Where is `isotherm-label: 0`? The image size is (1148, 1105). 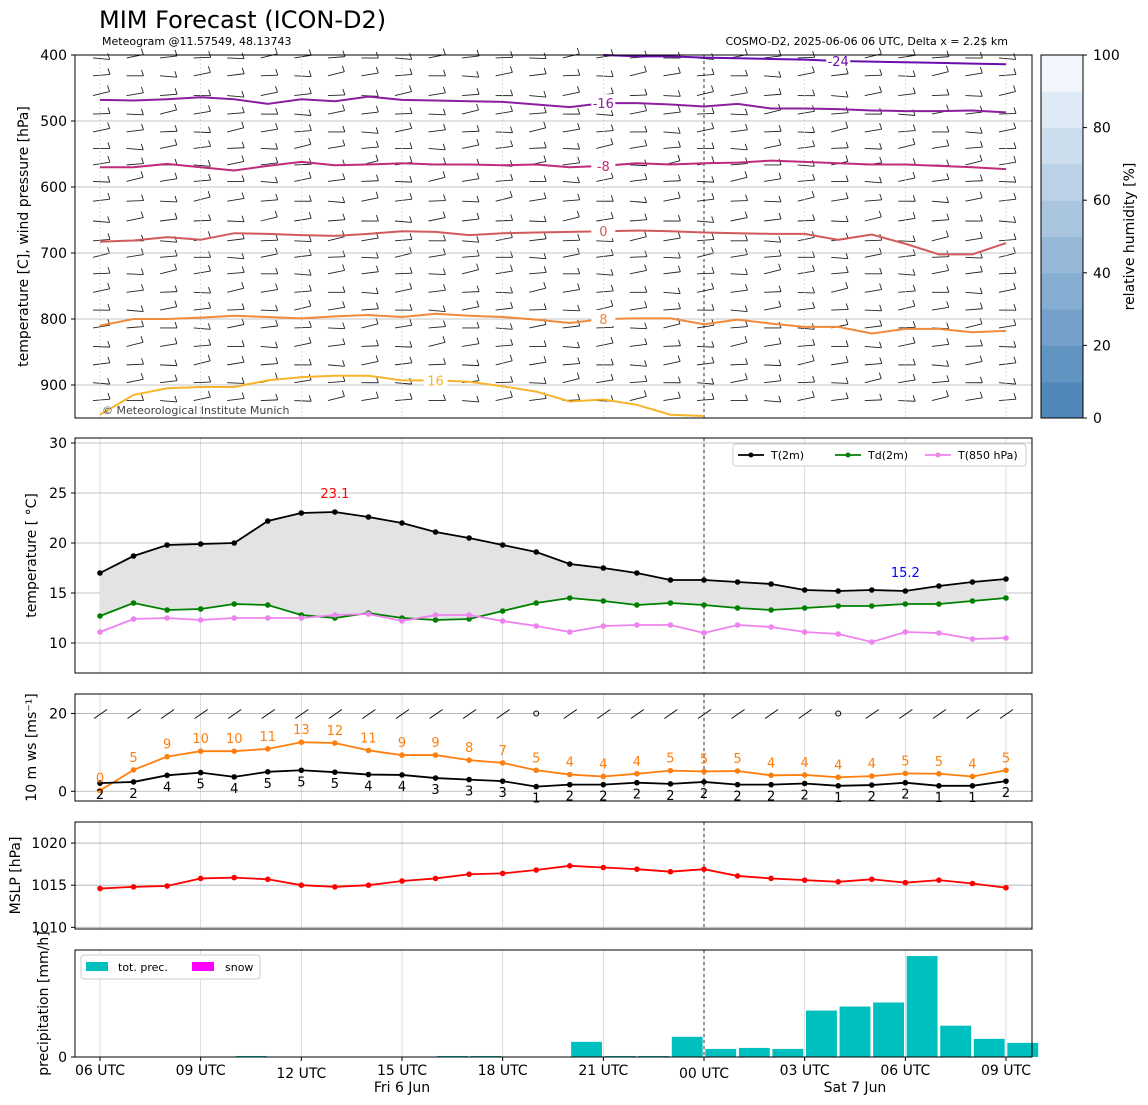
isotherm-label: 0 is located at coordinates (603, 232).